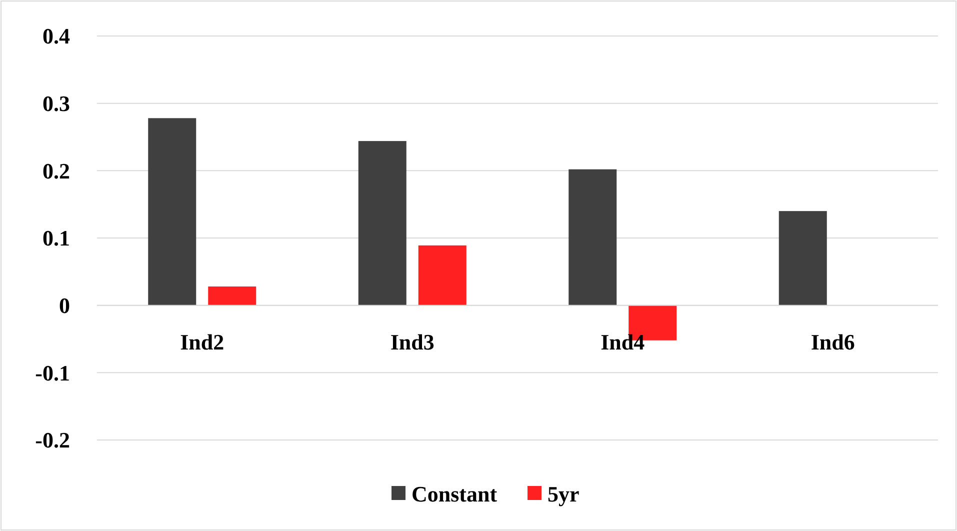 This screenshot has width=957, height=531. I want to click on x-tick-label: Ind4, so click(622, 341).